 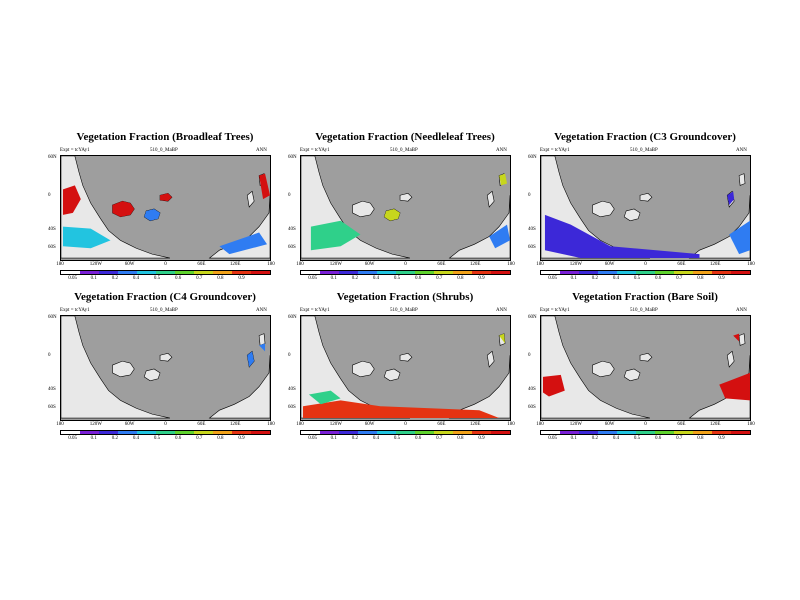 I want to click on y-tick-label: 60S, so click(x=532, y=247).